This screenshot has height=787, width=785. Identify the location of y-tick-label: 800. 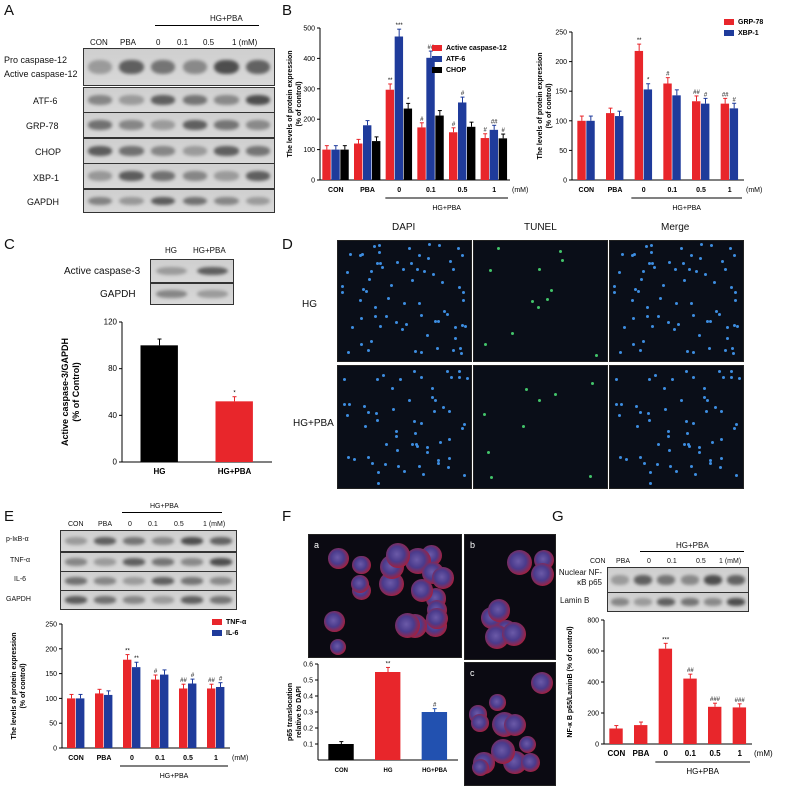
(593, 621).